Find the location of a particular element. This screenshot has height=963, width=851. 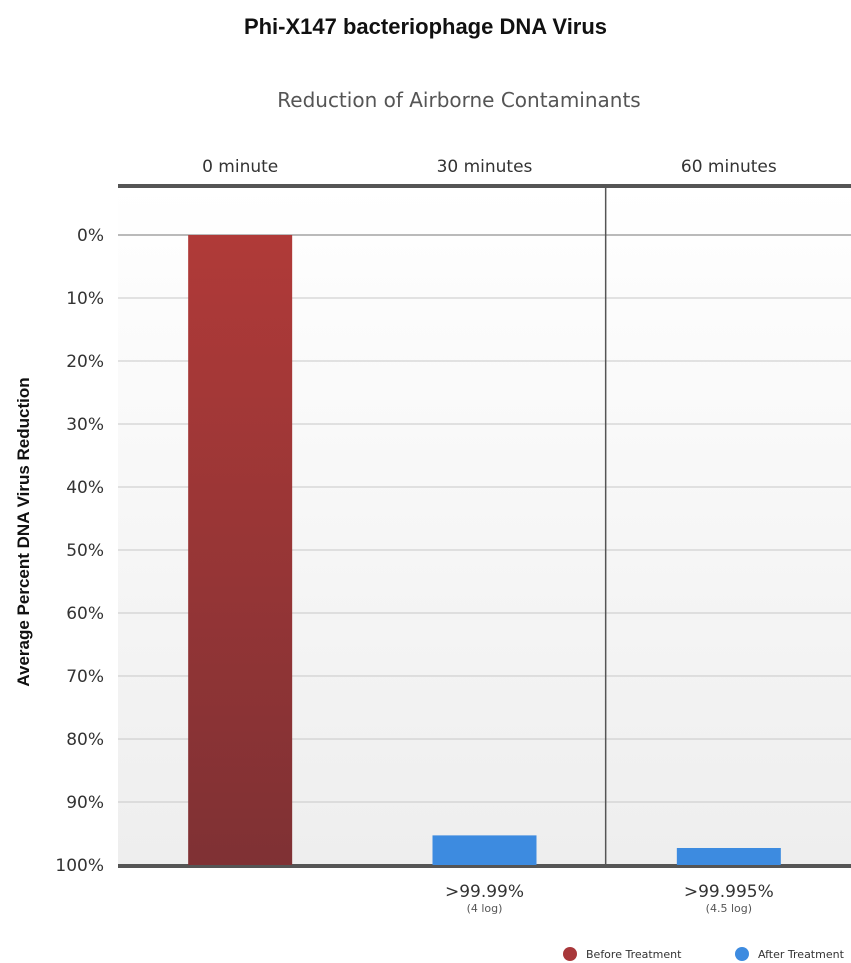

x-category-label: 30 minutes is located at coordinates (485, 167).